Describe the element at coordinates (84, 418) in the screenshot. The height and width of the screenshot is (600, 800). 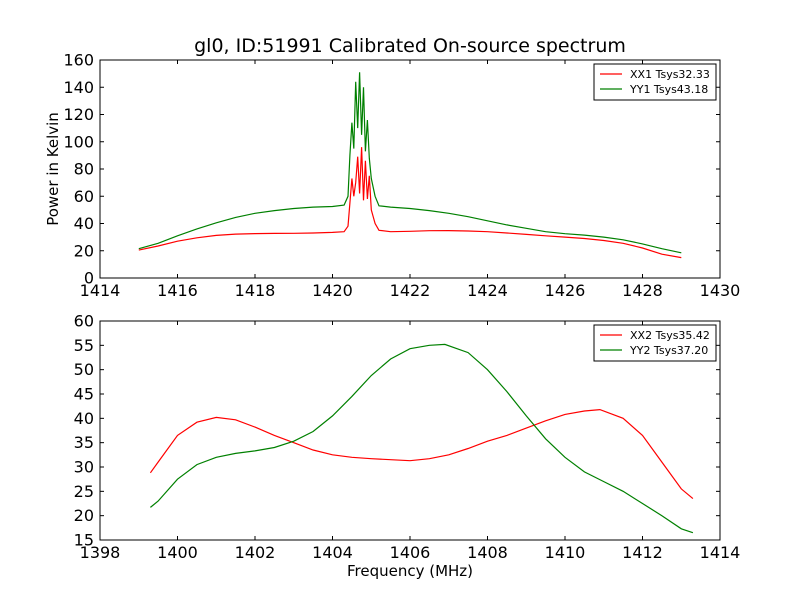
I see `bottom-y-tick-label: 40` at that location.